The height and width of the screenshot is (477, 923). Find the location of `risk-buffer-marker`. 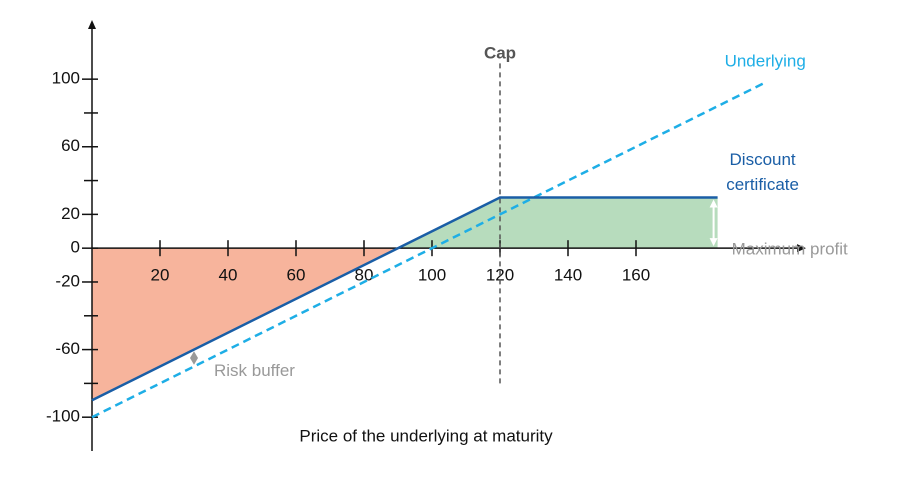

risk-buffer-marker is located at coordinates (194, 358).